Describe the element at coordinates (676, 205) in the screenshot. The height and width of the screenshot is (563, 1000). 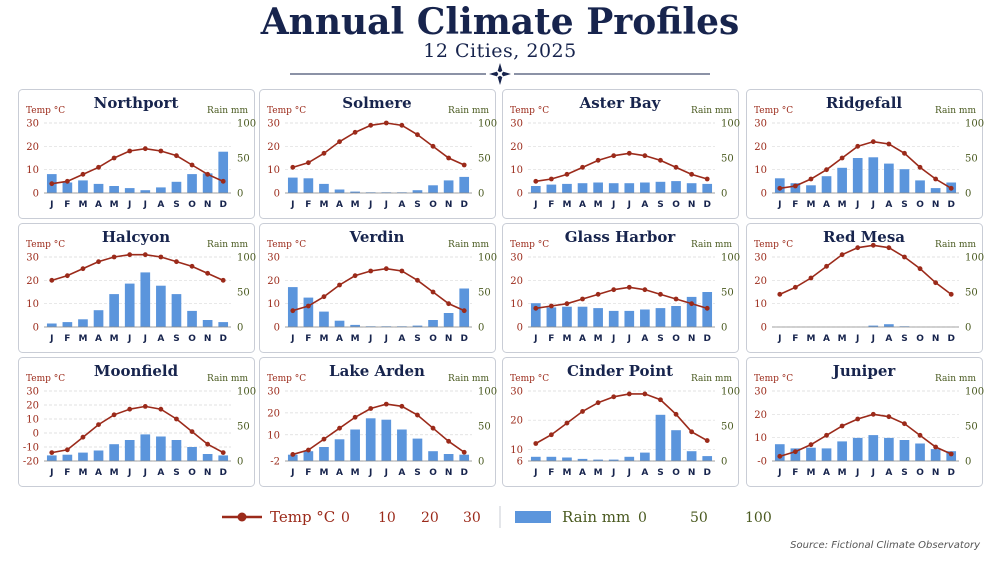
I see `month-tick-label: O` at that location.